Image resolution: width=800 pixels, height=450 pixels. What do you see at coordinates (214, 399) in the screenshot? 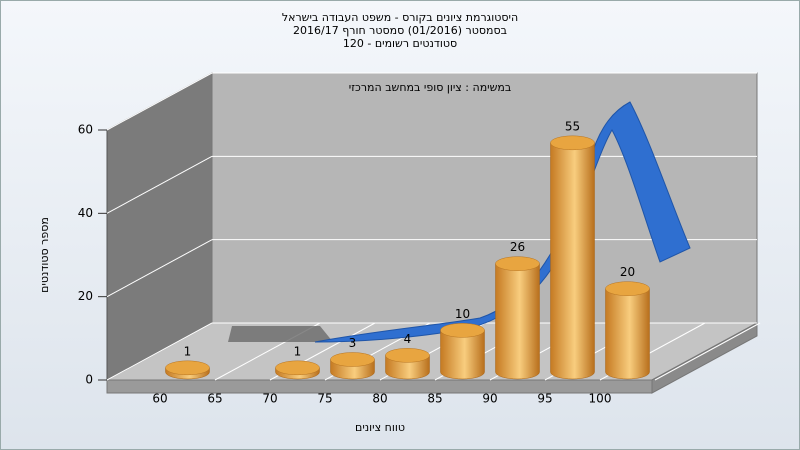
I see `x-tick-label: 65` at bounding box center [214, 399].